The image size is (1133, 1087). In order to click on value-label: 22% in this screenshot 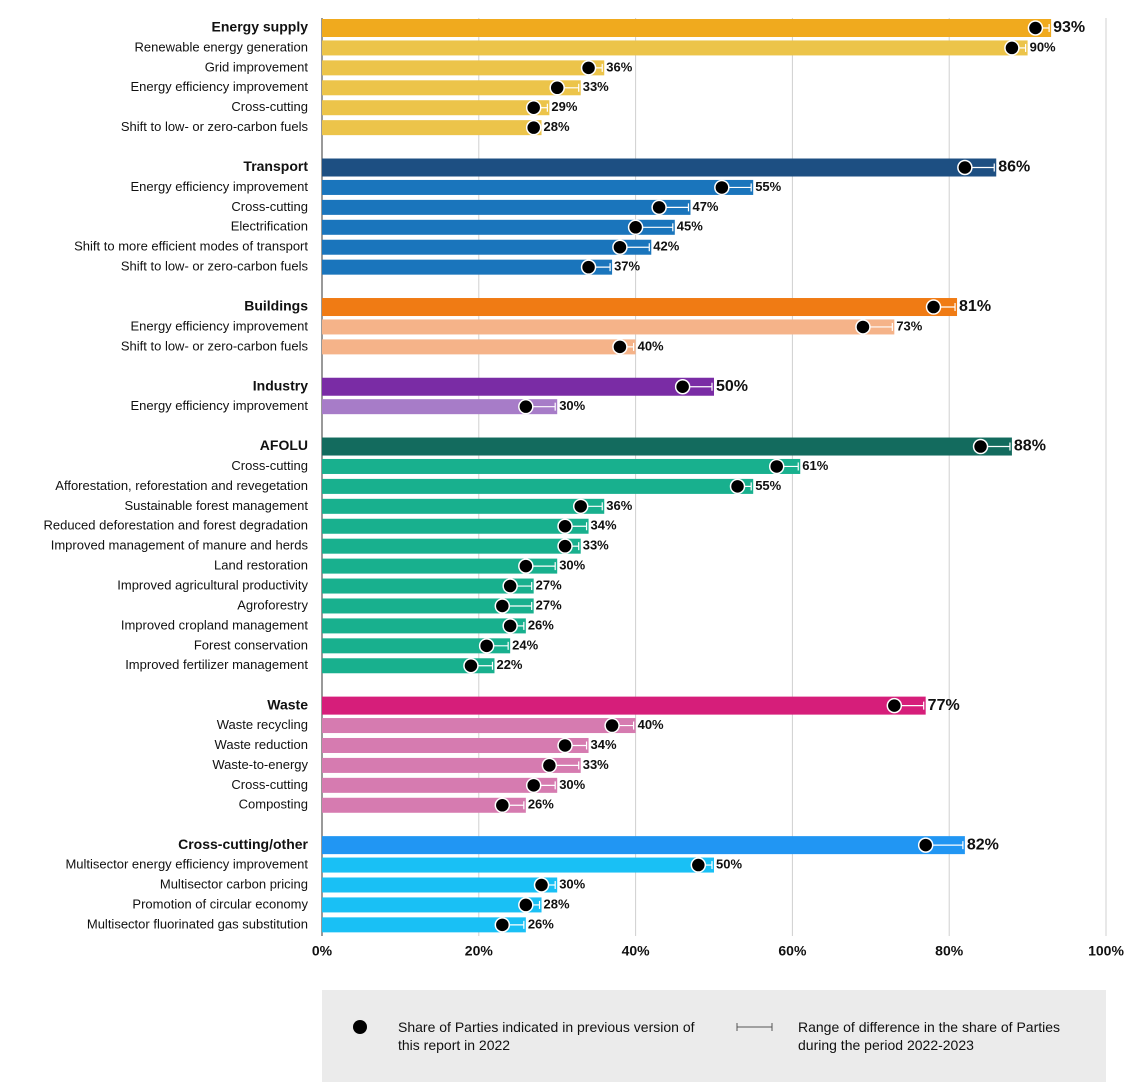, I will do `click(509, 664)`.